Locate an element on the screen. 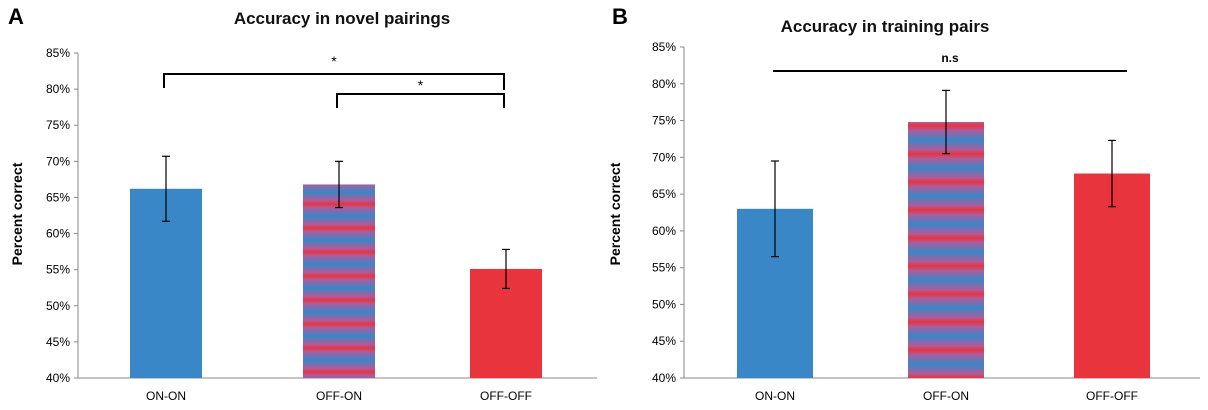  significance-bracket: n.s is located at coordinates (950, 61).